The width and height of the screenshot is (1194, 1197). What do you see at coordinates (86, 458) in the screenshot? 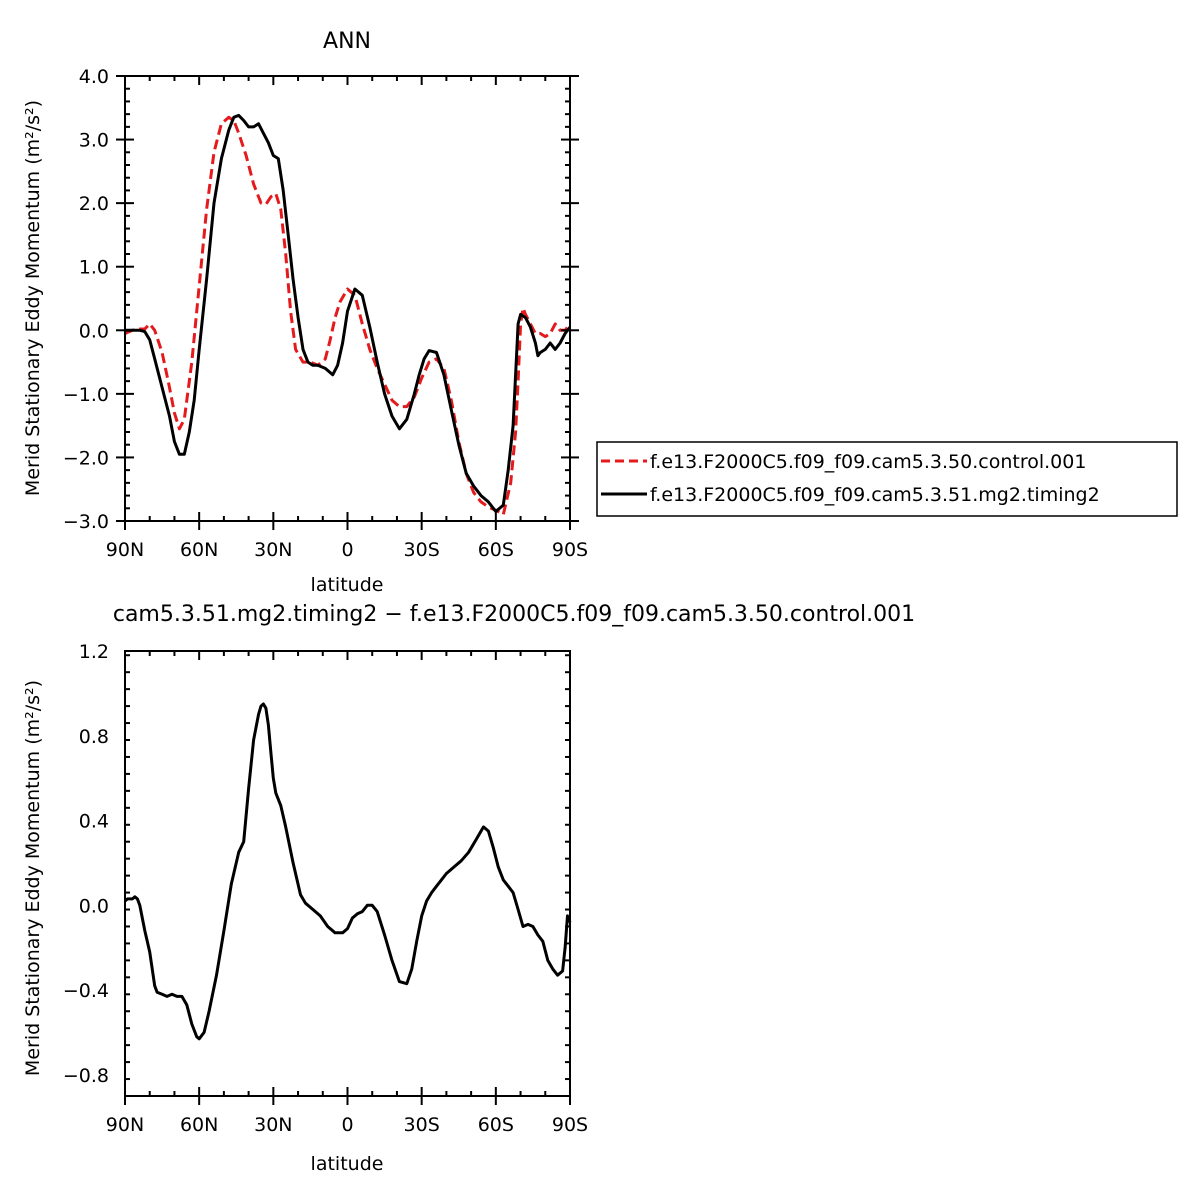
I see `y-tick-label: −2.0` at bounding box center [86, 458].